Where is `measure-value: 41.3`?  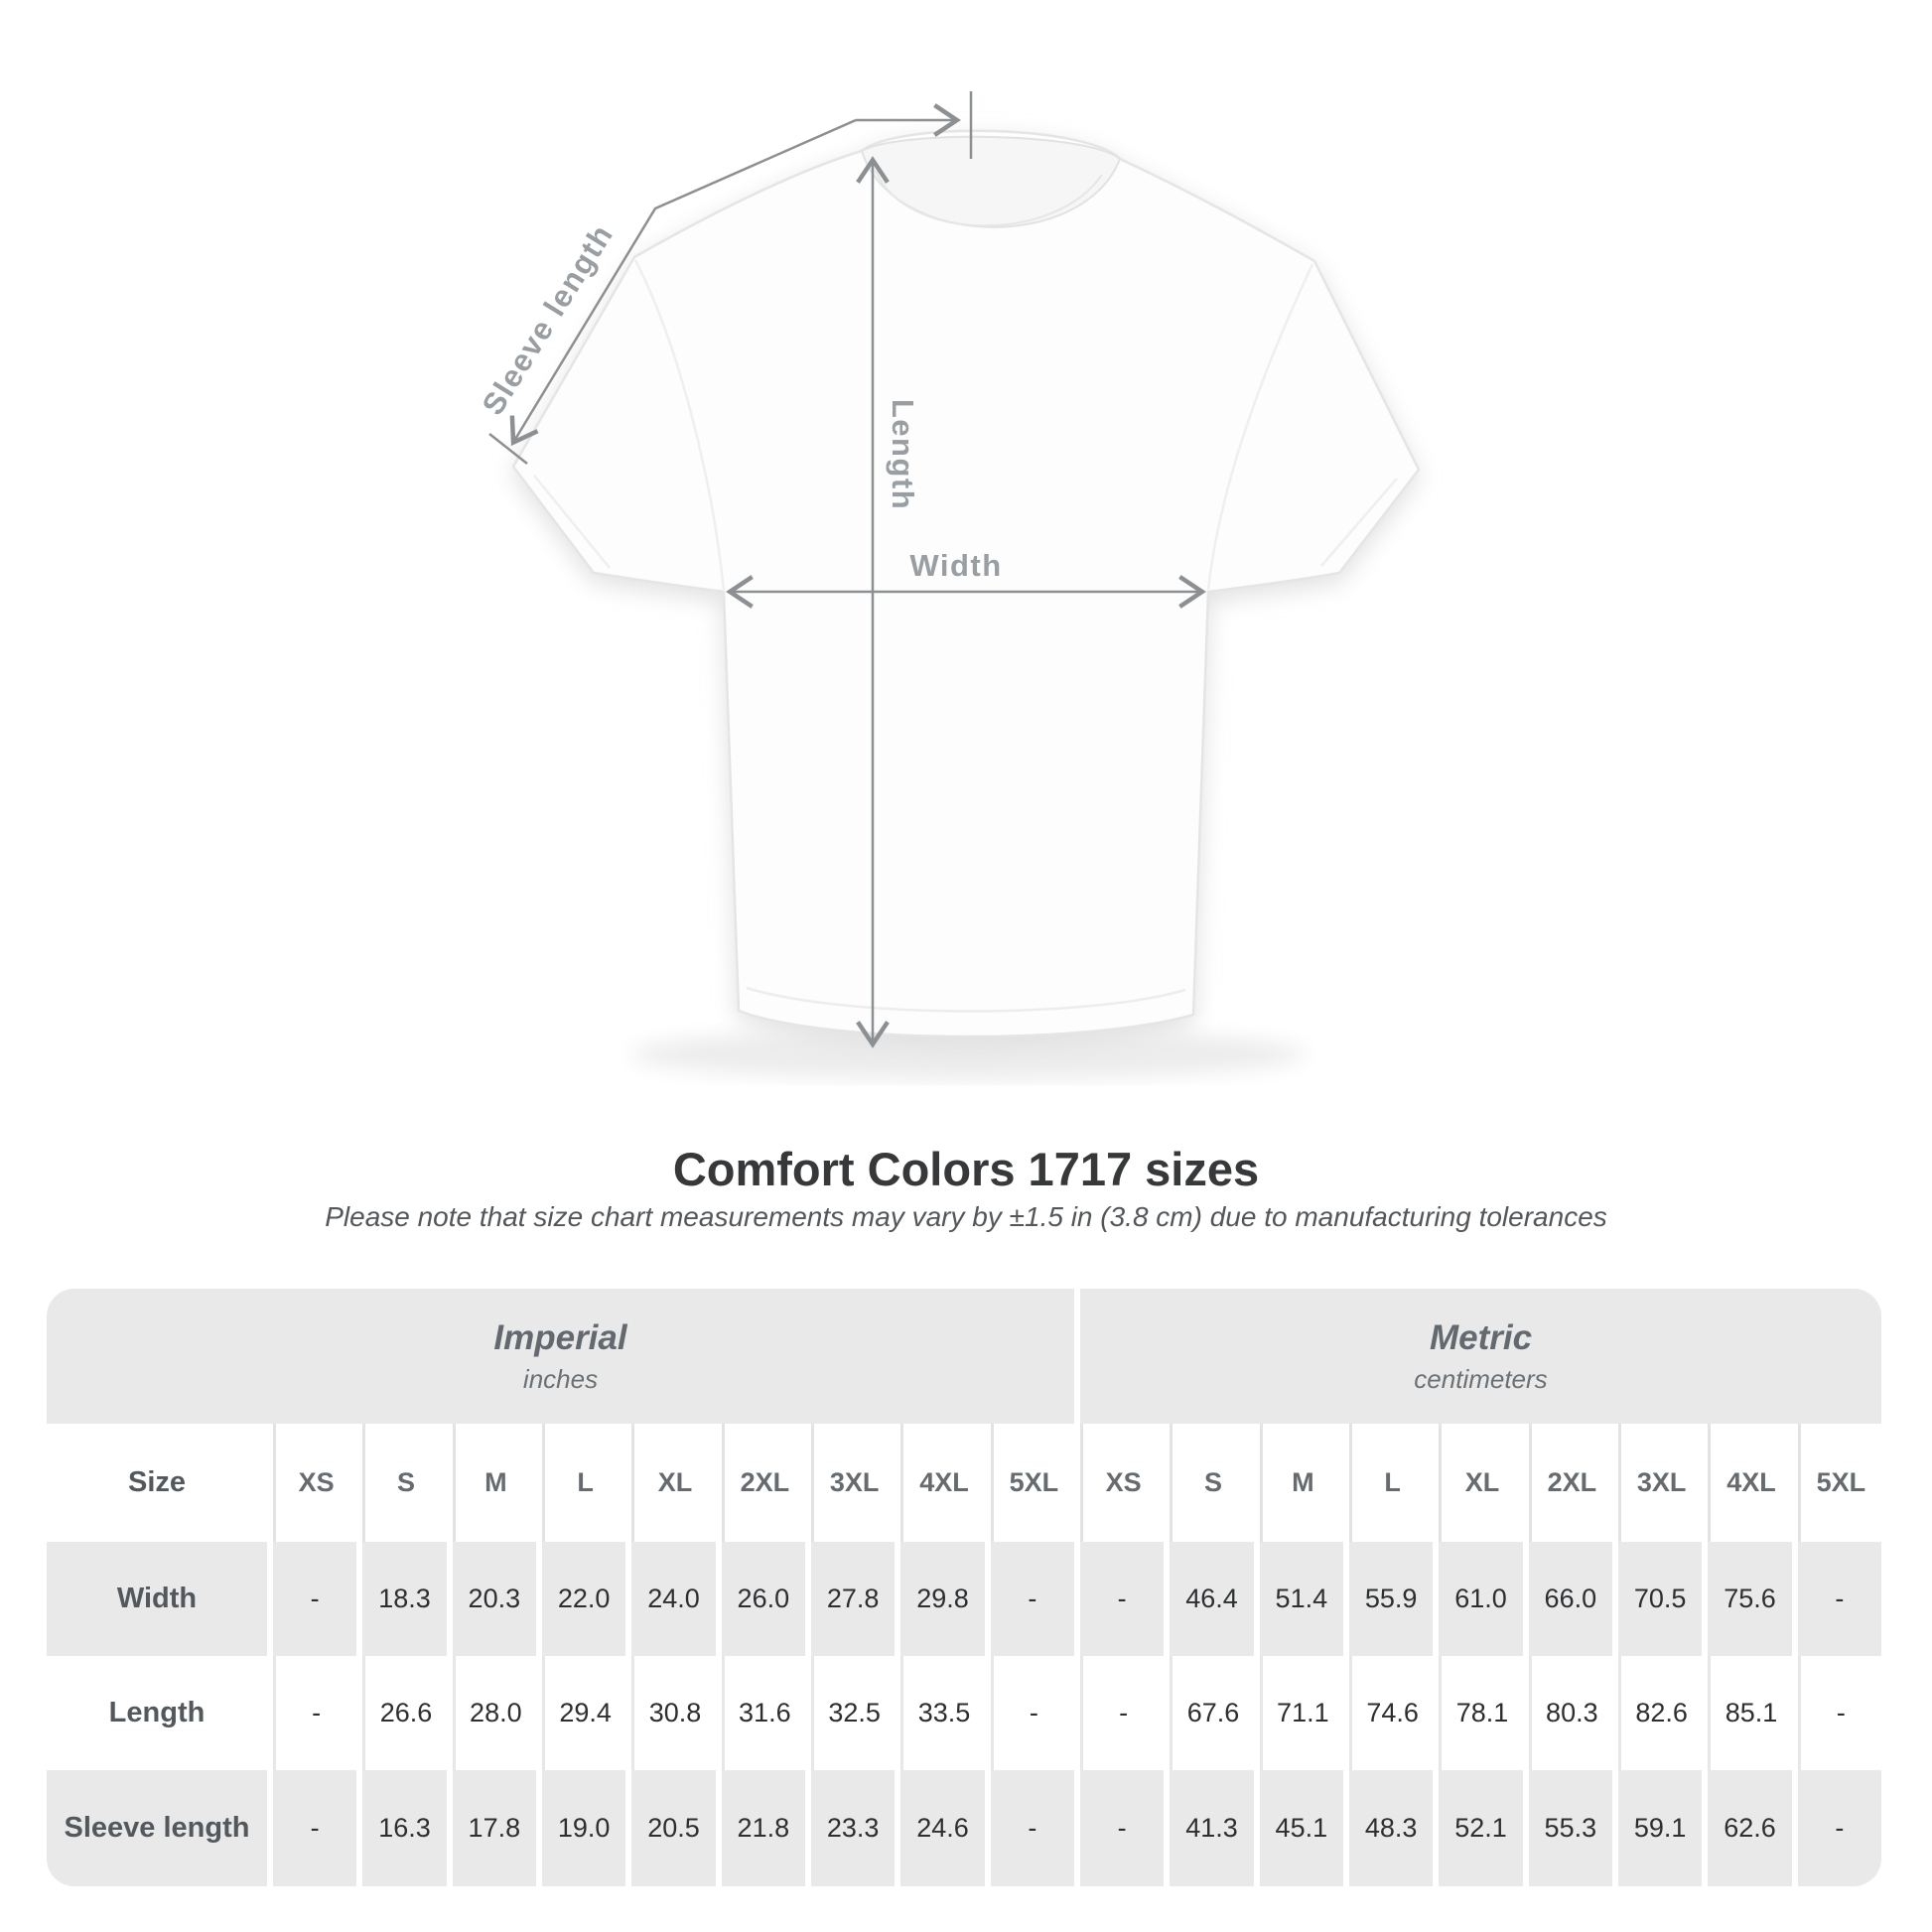 measure-value: 41.3 is located at coordinates (1212, 1828).